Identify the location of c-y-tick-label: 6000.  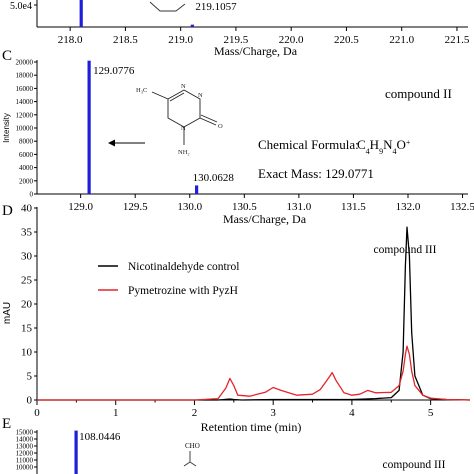
(26, 155).